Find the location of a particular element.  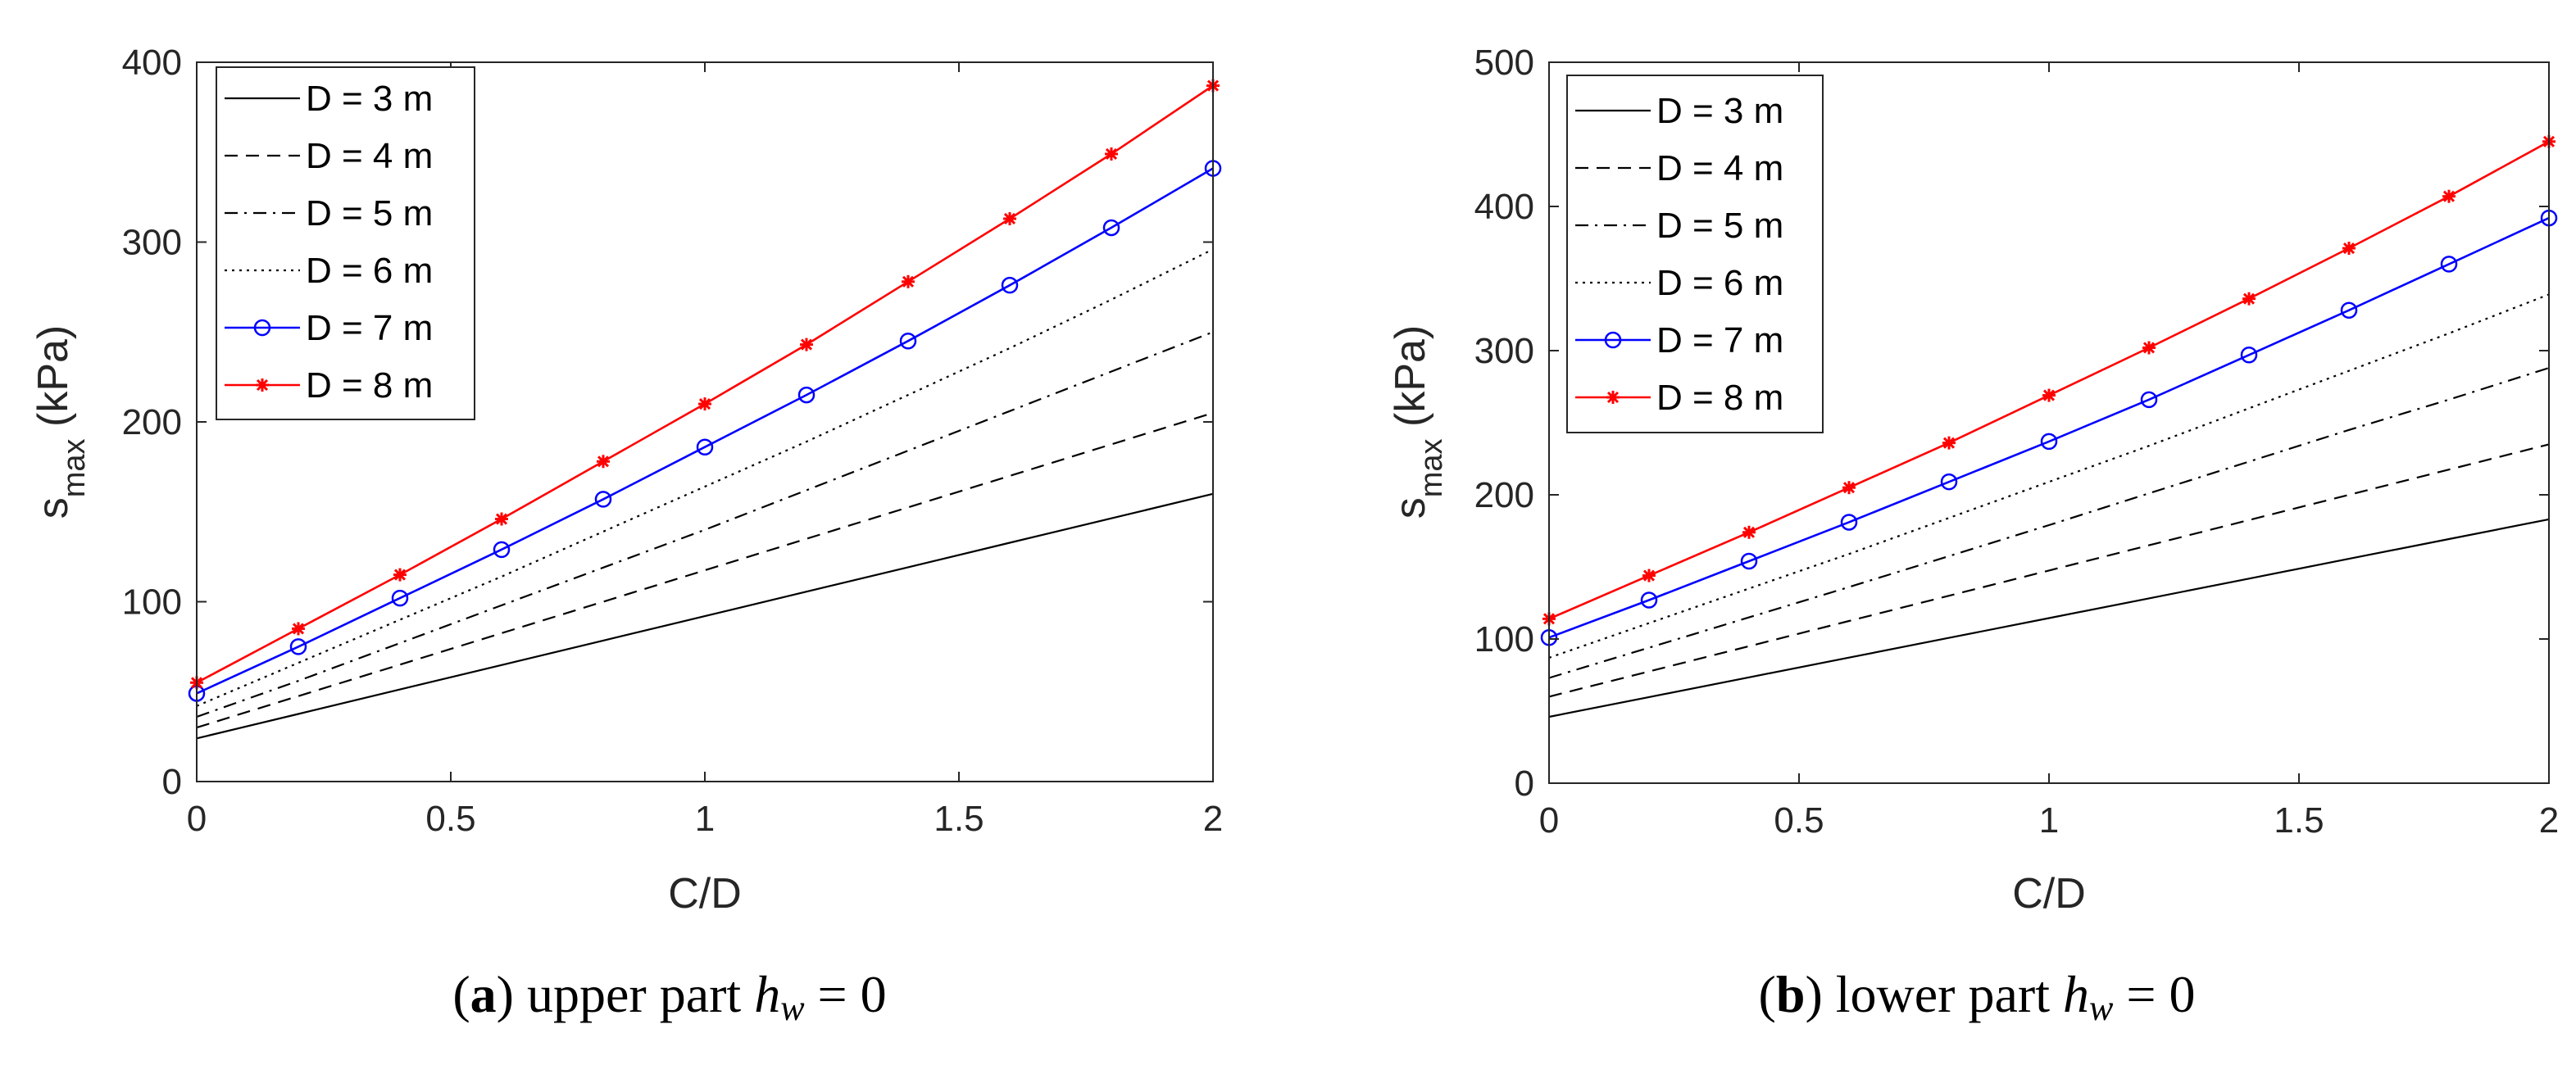

panel-a-y-tick-label: 0 is located at coordinates (172, 782).